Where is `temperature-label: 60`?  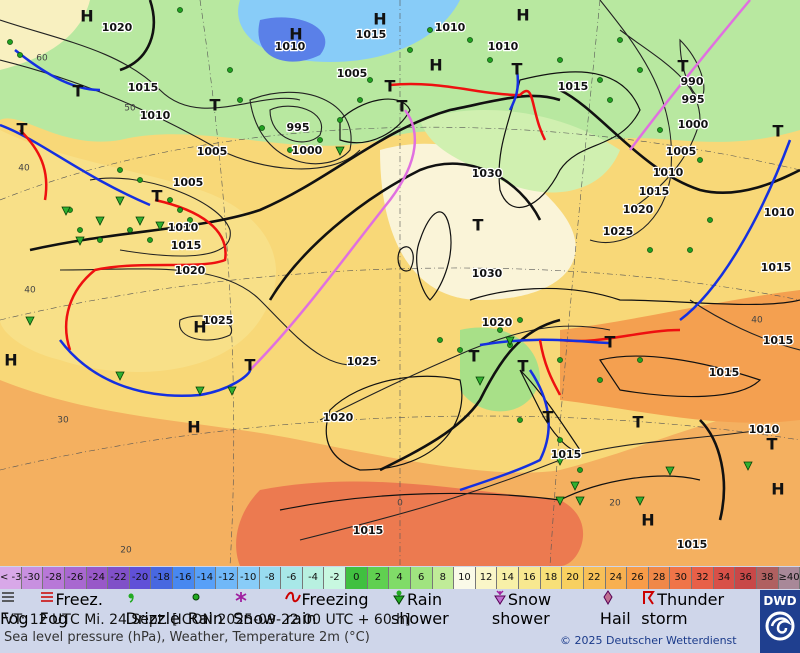
temperature-label: 60 is located at coordinates (42, 59).